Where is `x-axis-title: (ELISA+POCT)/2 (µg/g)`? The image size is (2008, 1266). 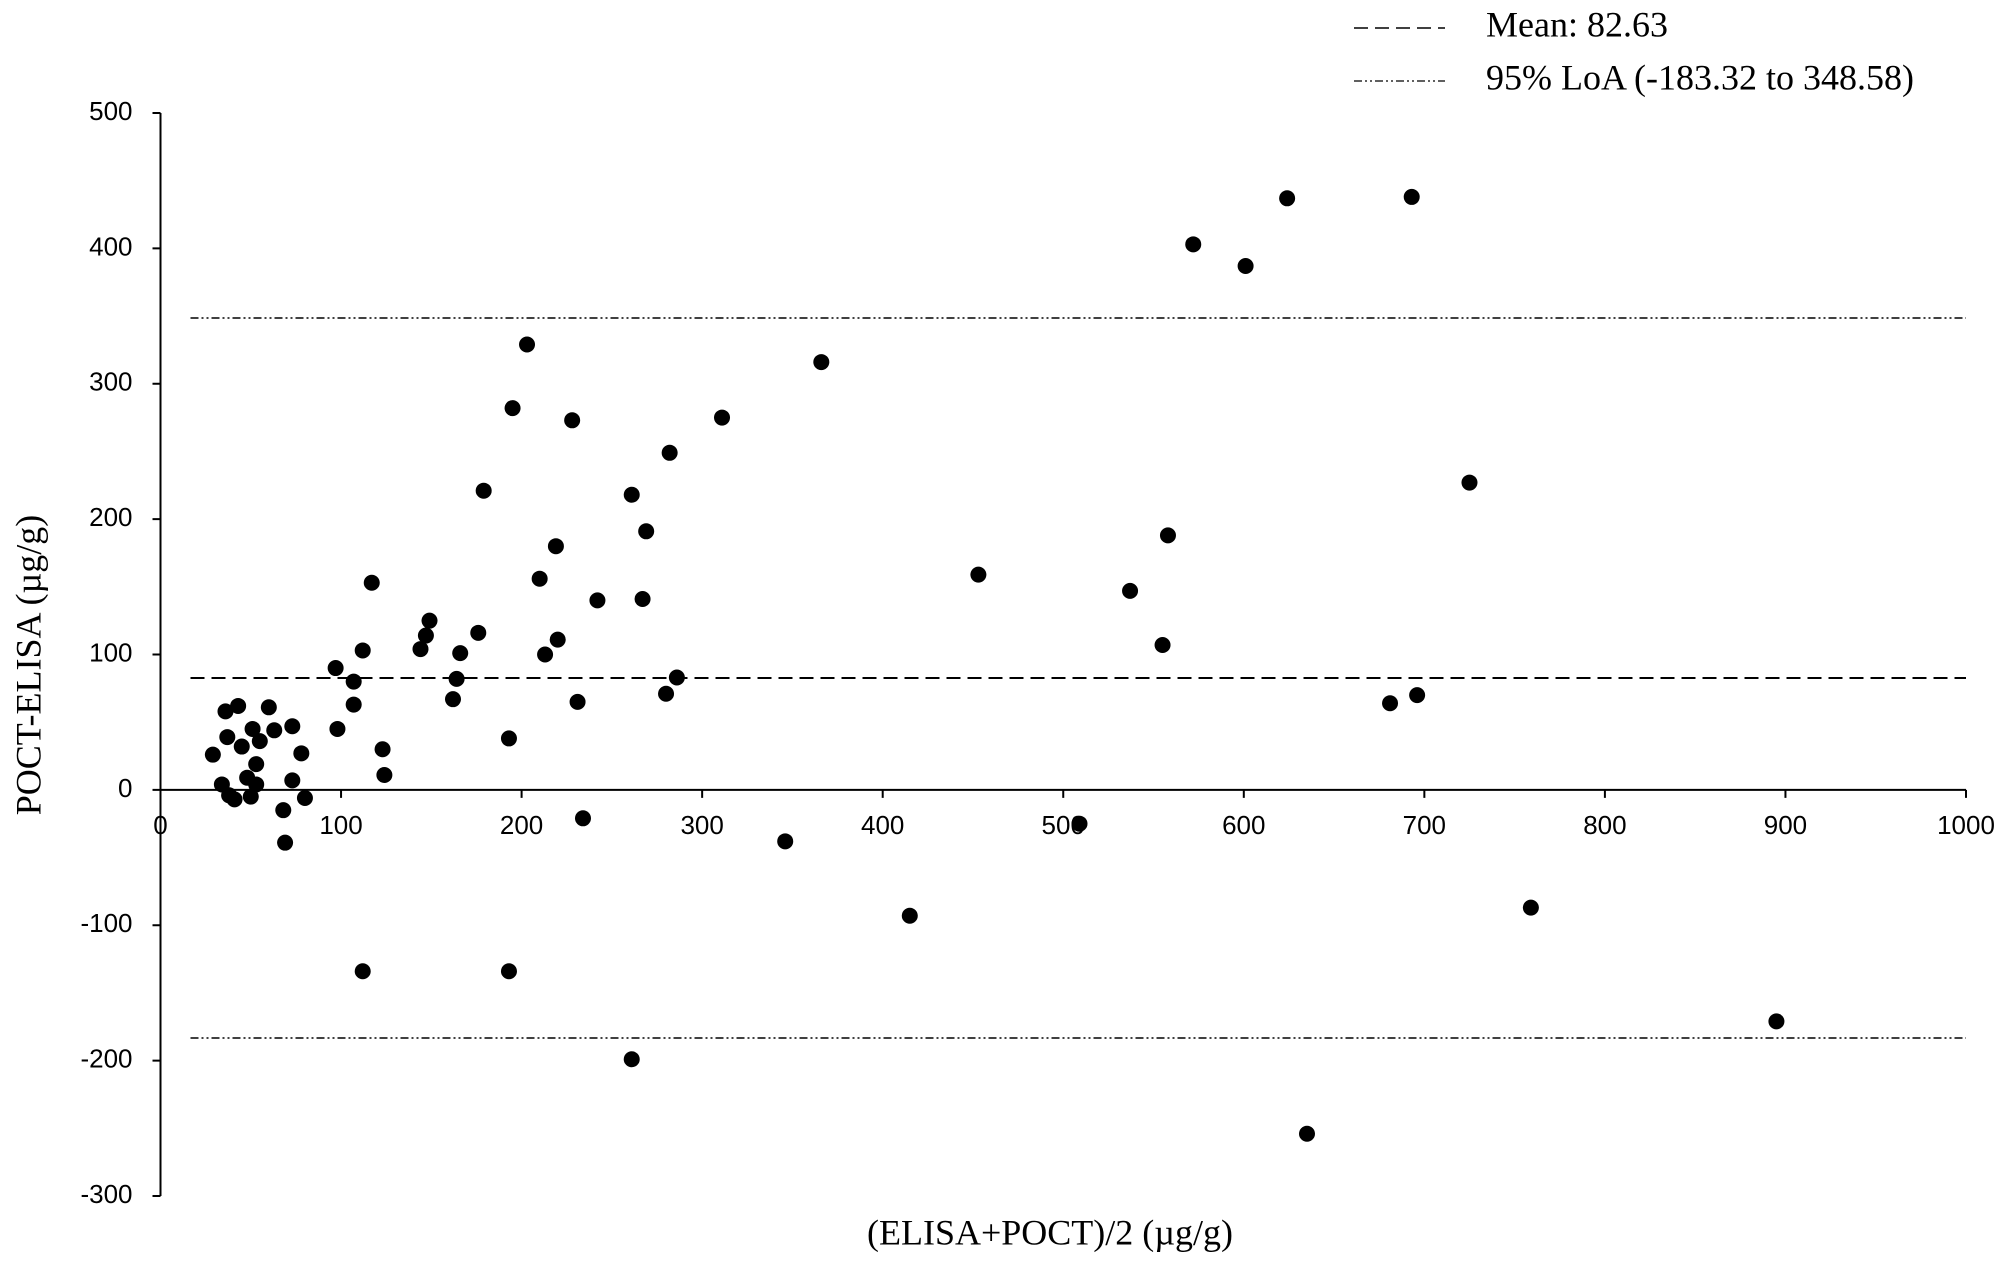 x-axis-title: (ELISA+POCT)/2 (µg/g) is located at coordinates (1050, 1232).